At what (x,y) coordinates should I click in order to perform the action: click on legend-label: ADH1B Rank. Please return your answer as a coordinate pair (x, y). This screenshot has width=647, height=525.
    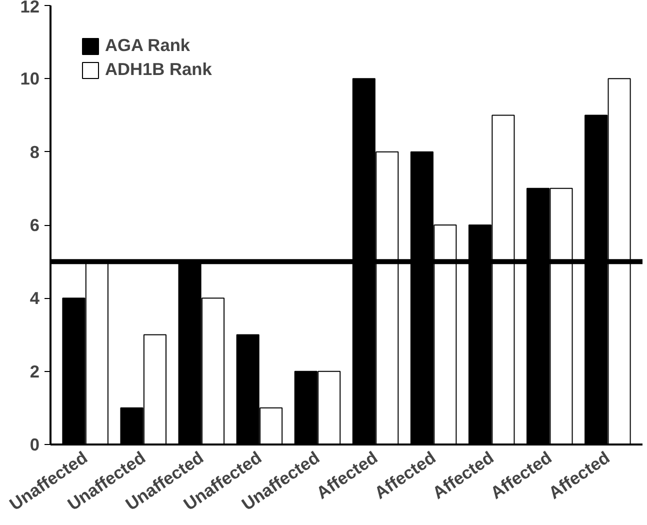
    Looking at the image, I should click on (158, 69).